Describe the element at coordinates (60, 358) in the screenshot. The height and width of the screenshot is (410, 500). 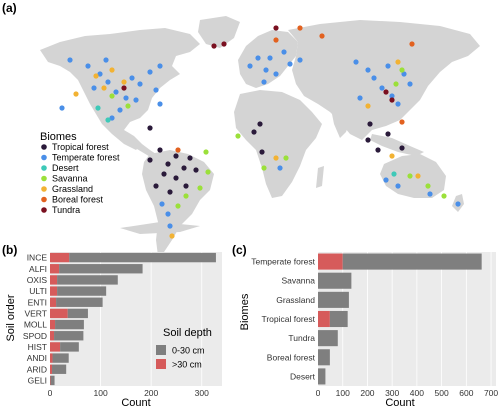
I see `soil-order-bar-shallow-andi` at that location.